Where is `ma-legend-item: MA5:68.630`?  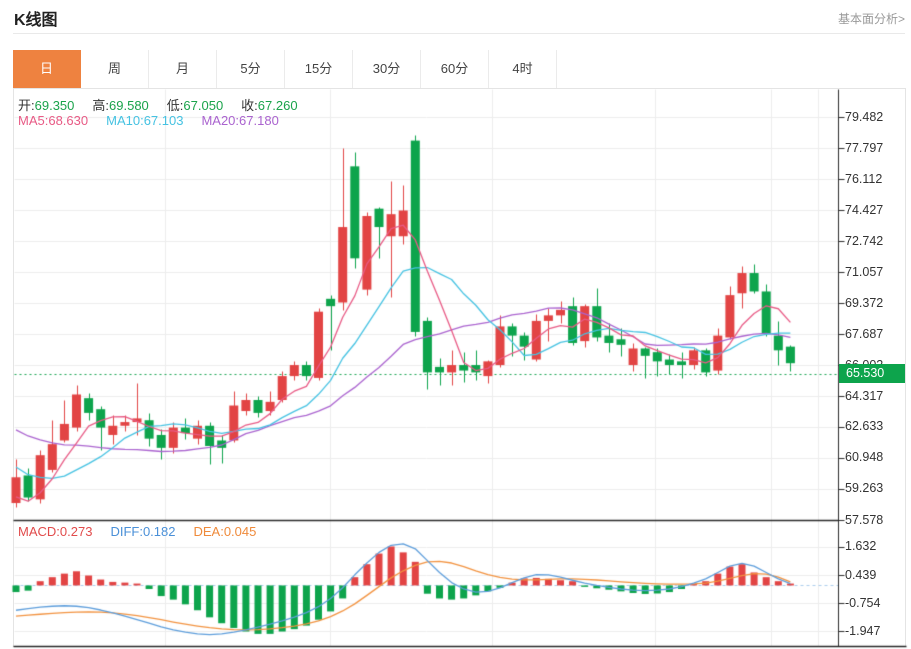
ma-legend-item: MA5:68.630 is located at coordinates (53, 120).